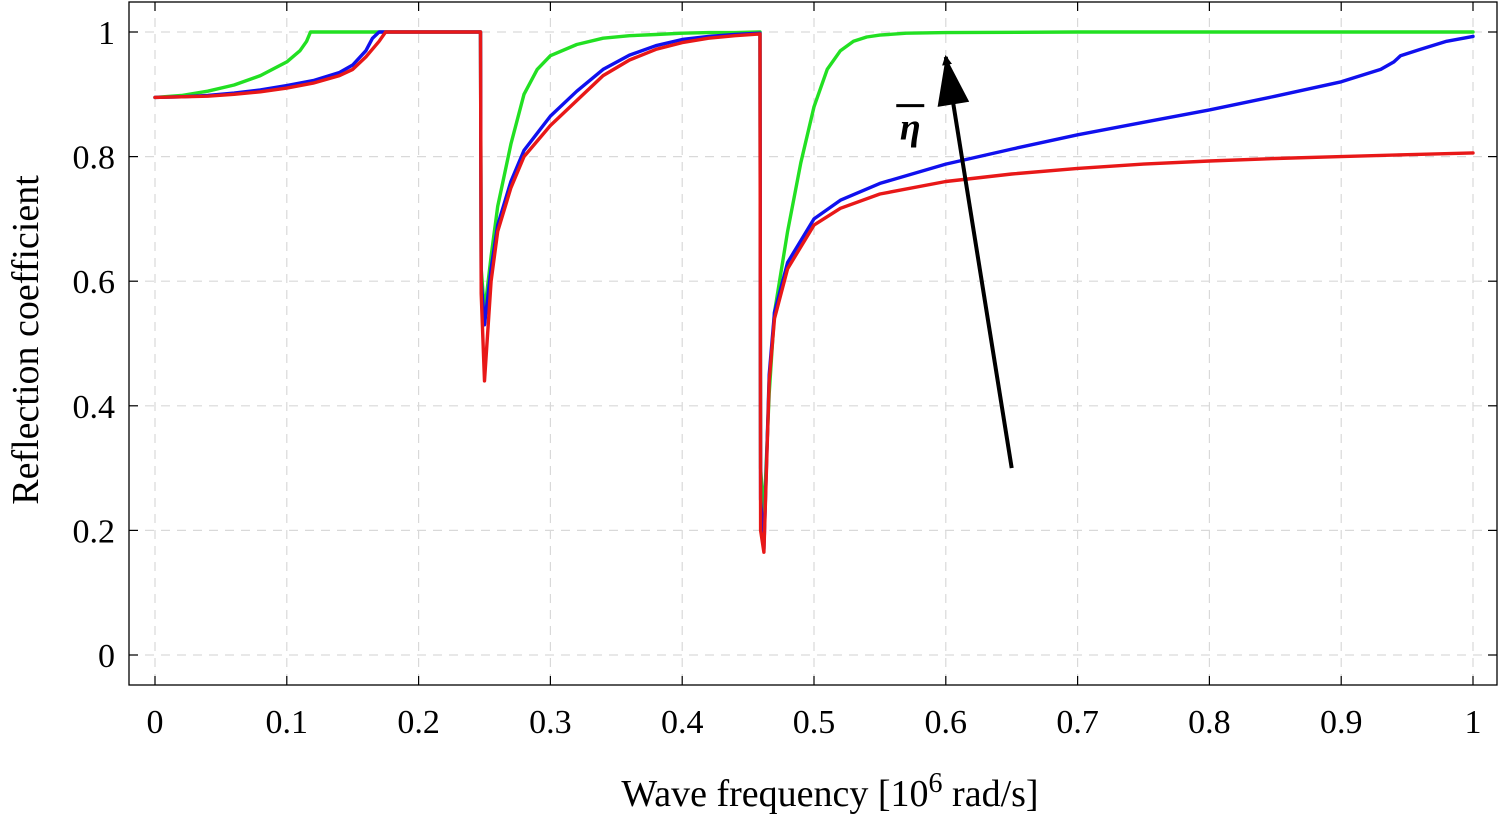 This screenshot has width=1500, height=818. Describe the element at coordinates (1077, 722) in the screenshot. I see `x-tick-label: 0.7` at that location.